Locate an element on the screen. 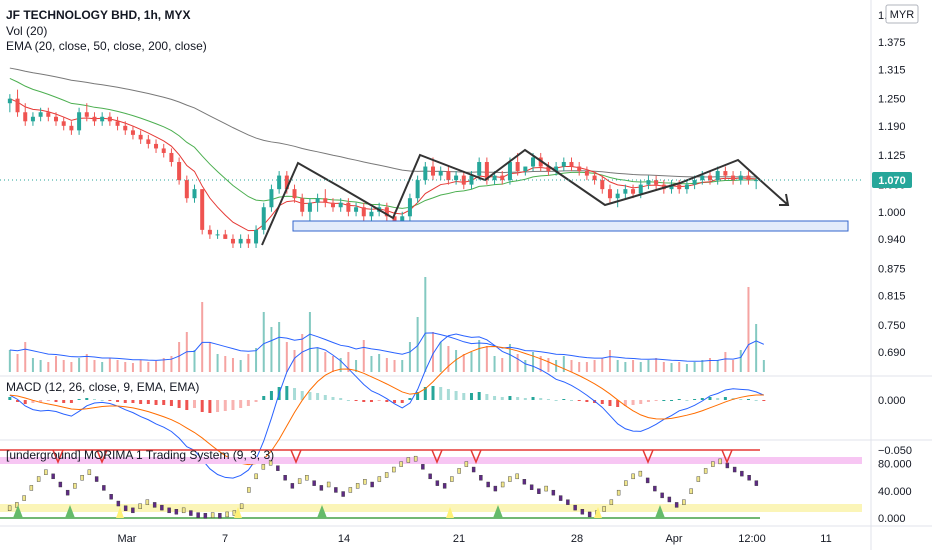 Image resolution: width=932 pixels, height=550 pixels. price-tick-label: 1.375 is located at coordinates (892, 43).